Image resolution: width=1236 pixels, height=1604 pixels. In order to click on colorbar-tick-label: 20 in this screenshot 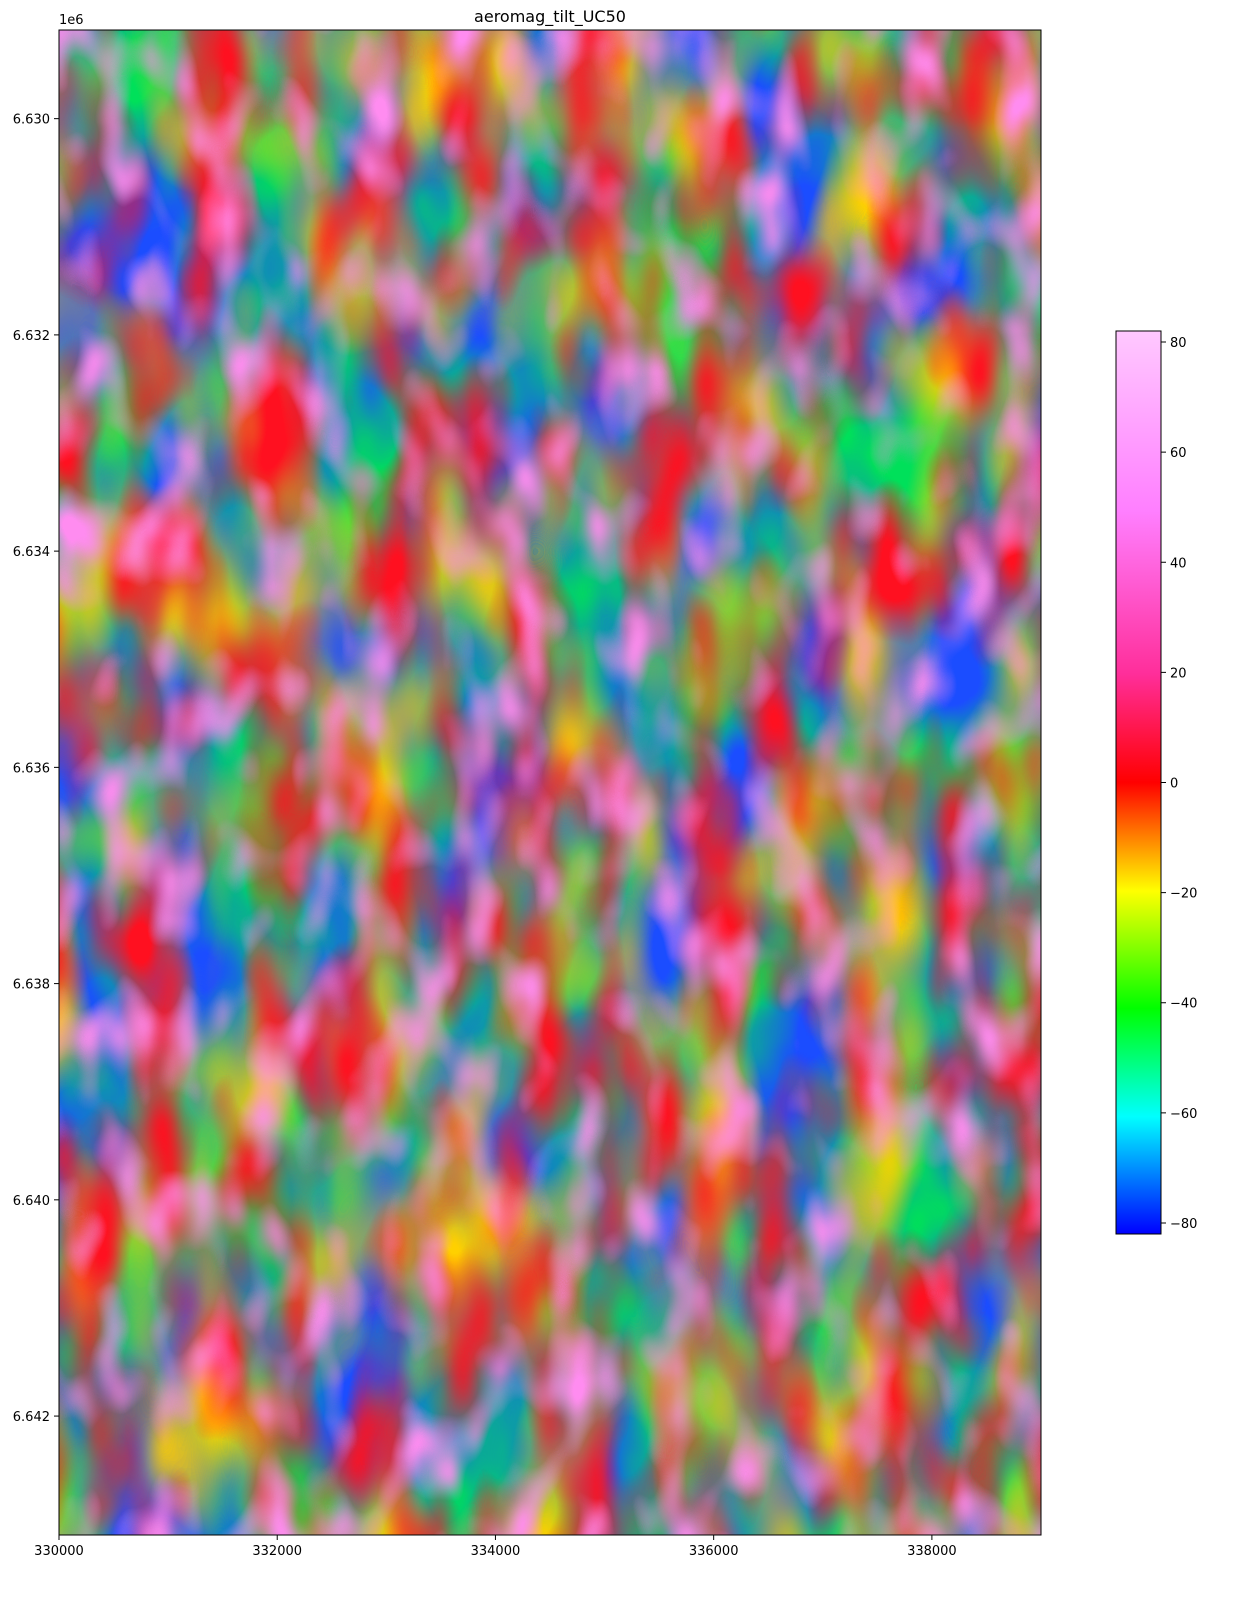, I will do `click(1178, 673)`.